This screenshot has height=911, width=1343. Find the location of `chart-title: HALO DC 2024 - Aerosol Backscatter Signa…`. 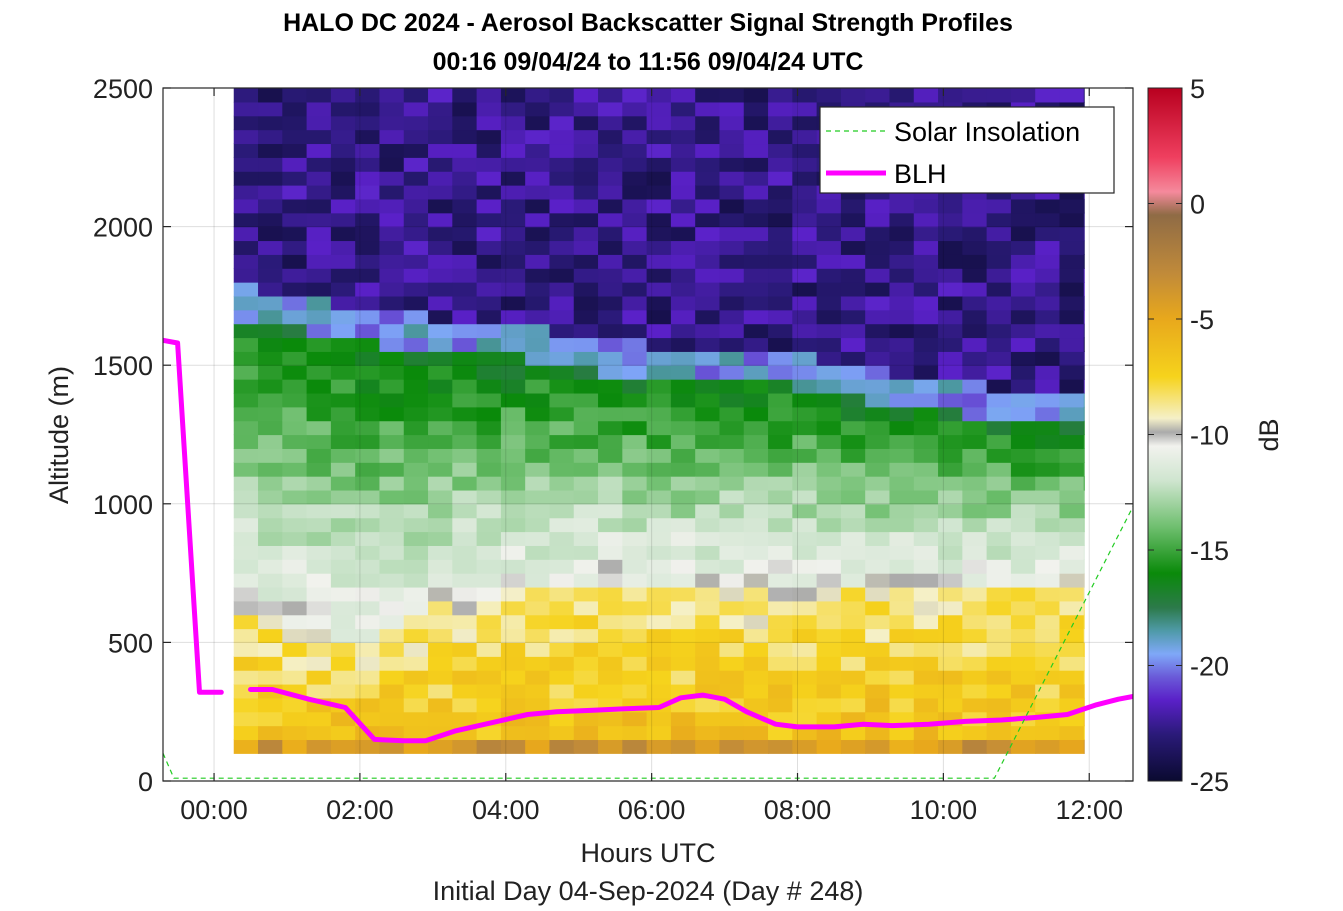

chart-title: HALO DC 2024 - Aerosol Backscatter Signa… is located at coordinates (648, 23).